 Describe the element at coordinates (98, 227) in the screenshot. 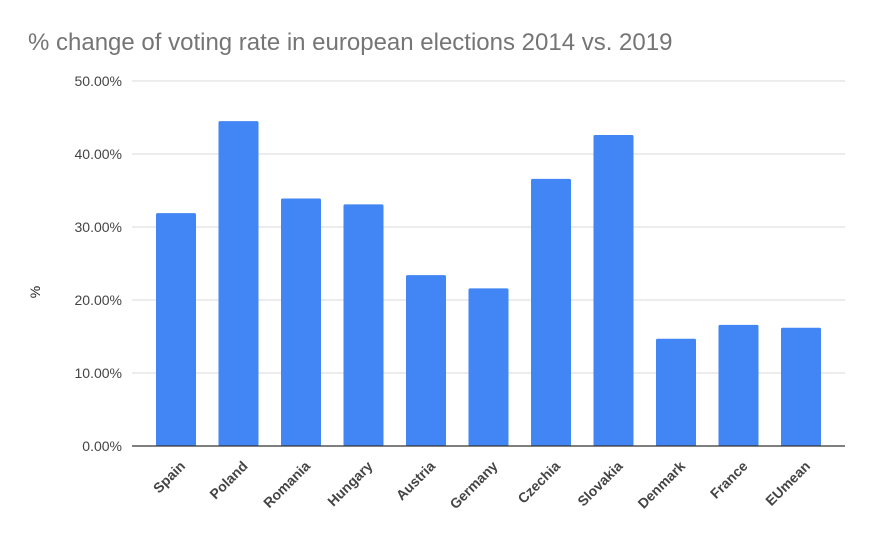

I see `y-tick-label: 30.00%` at that location.